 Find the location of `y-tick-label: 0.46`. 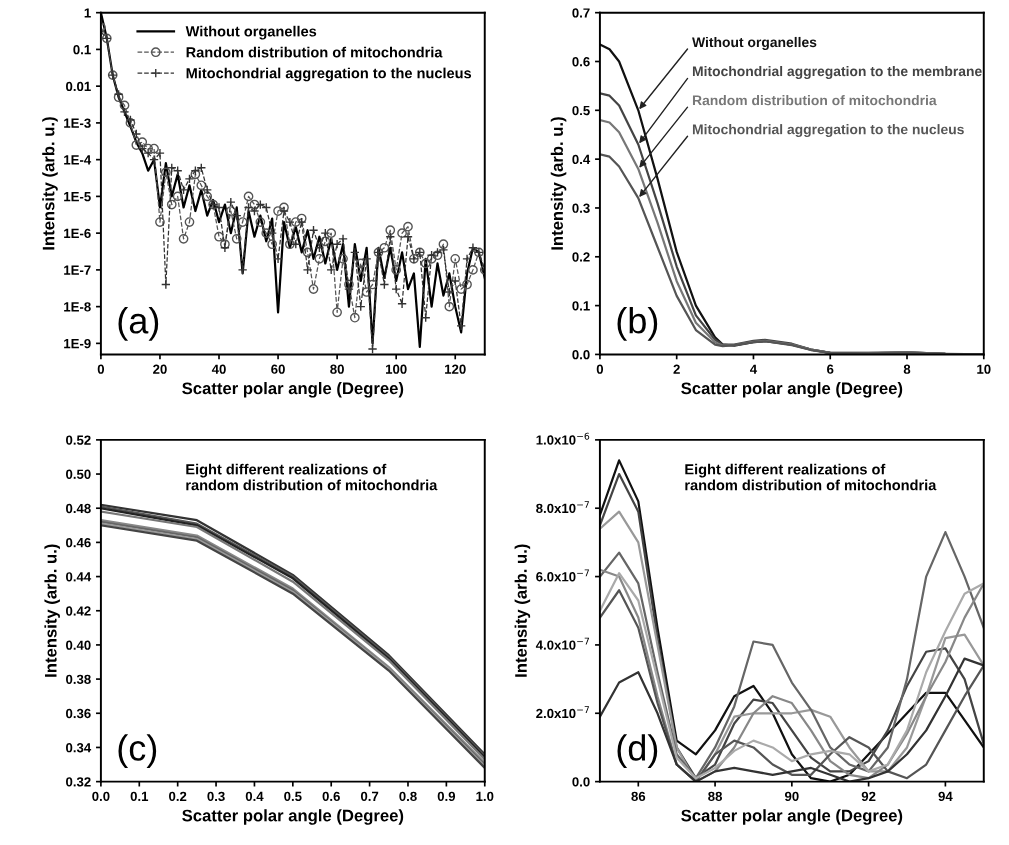

y-tick-label: 0.46 is located at coordinates (78, 542).